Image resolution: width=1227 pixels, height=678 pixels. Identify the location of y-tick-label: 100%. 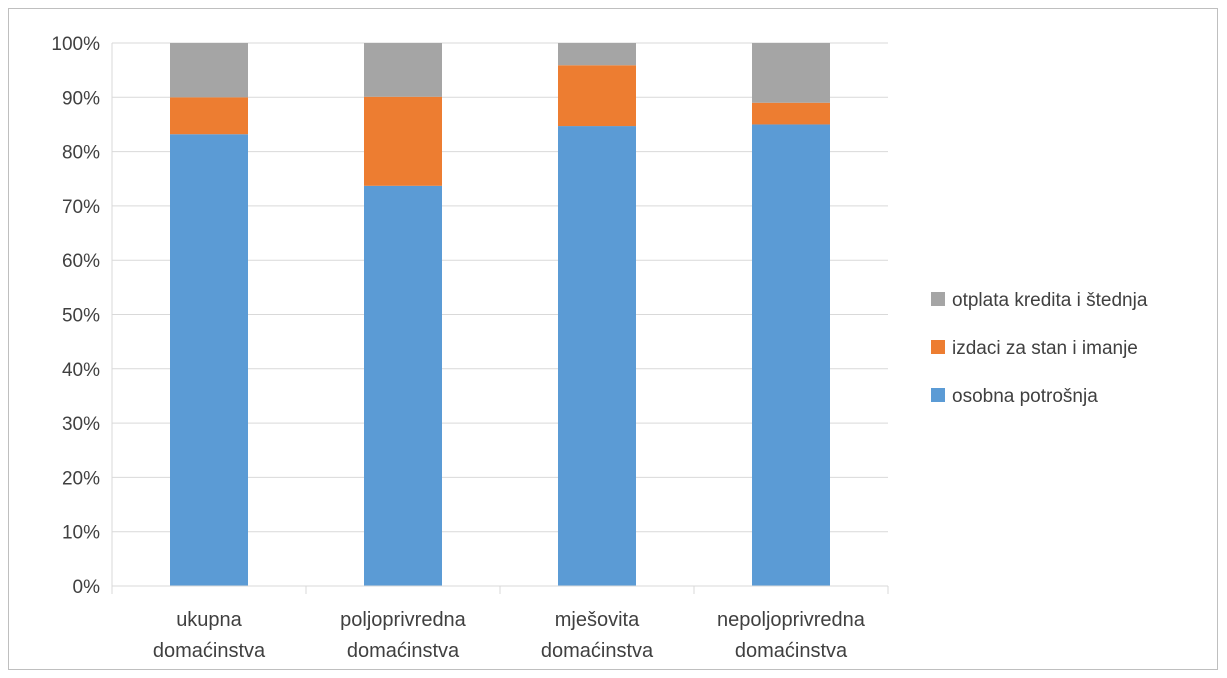
(75, 44).